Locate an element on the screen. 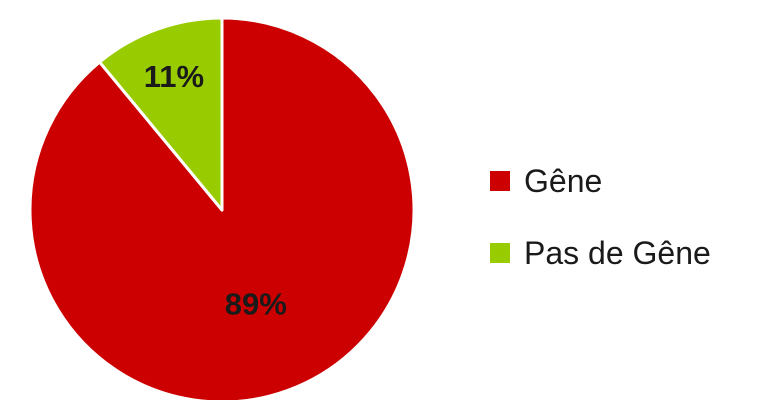 This screenshot has height=400, width=771. legend: Gêne Pas de Gêne is located at coordinates (600, 230).